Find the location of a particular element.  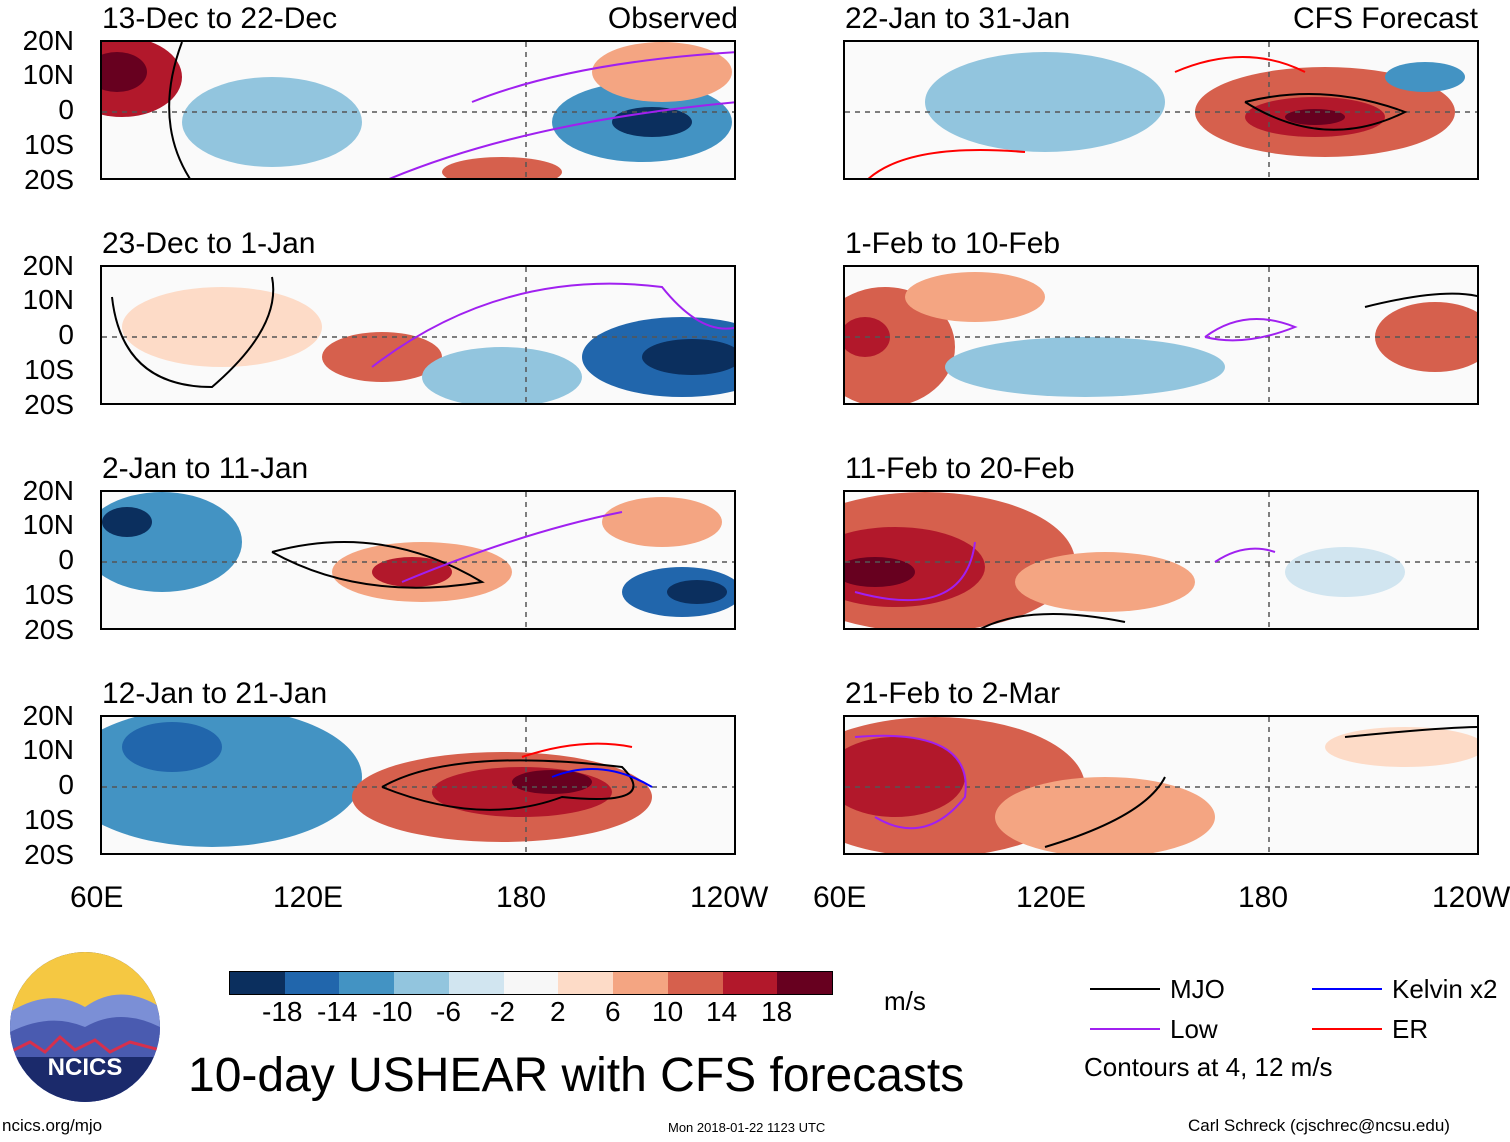

tick-m2: -2 is located at coordinates (502, 1011).